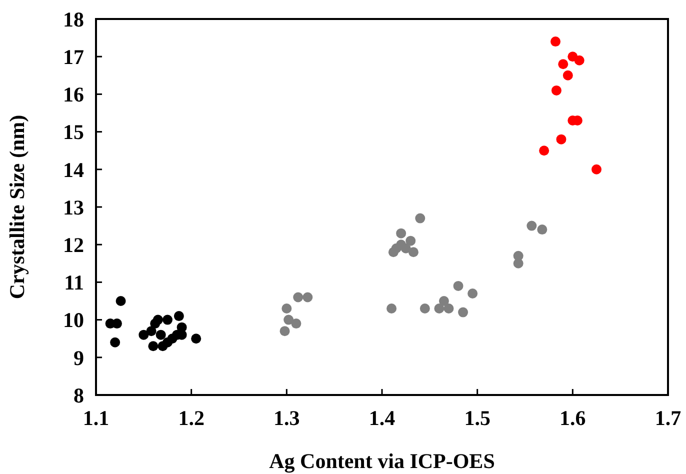 The width and height of the screenshot is (686, 474). I want to click on x-tick-label: 1.1, so click(96, 418).